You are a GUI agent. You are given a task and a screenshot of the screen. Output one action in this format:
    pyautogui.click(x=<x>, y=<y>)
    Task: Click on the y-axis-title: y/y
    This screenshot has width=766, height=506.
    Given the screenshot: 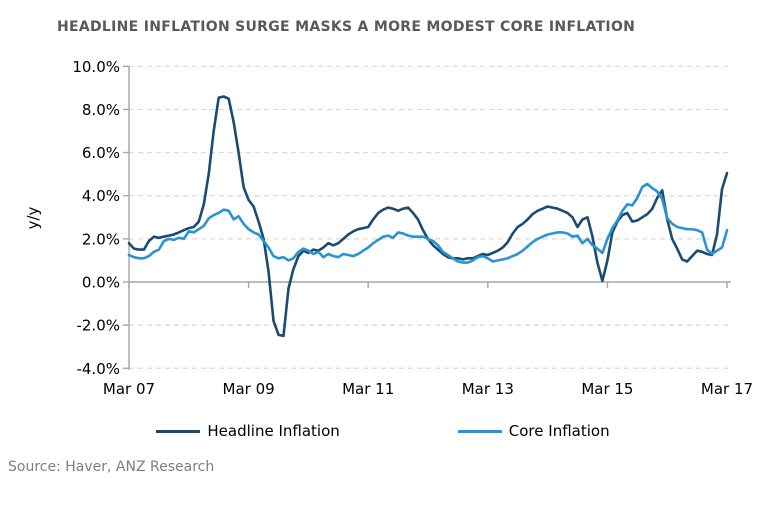 What is the action you would take?
    pyautogui.click(x=33, y=217)
    